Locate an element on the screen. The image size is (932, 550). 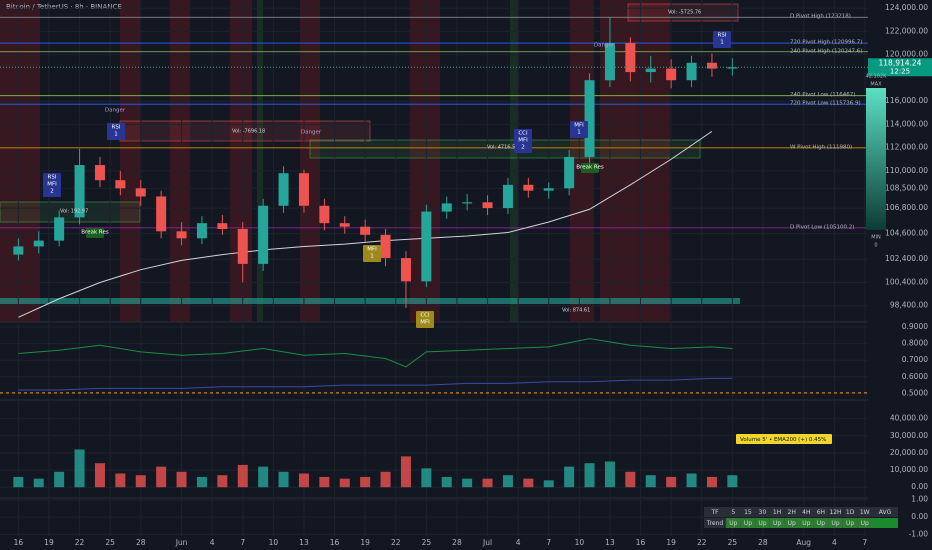
volume-label: Vol: 192.97 is located at coordinates (74, 212).